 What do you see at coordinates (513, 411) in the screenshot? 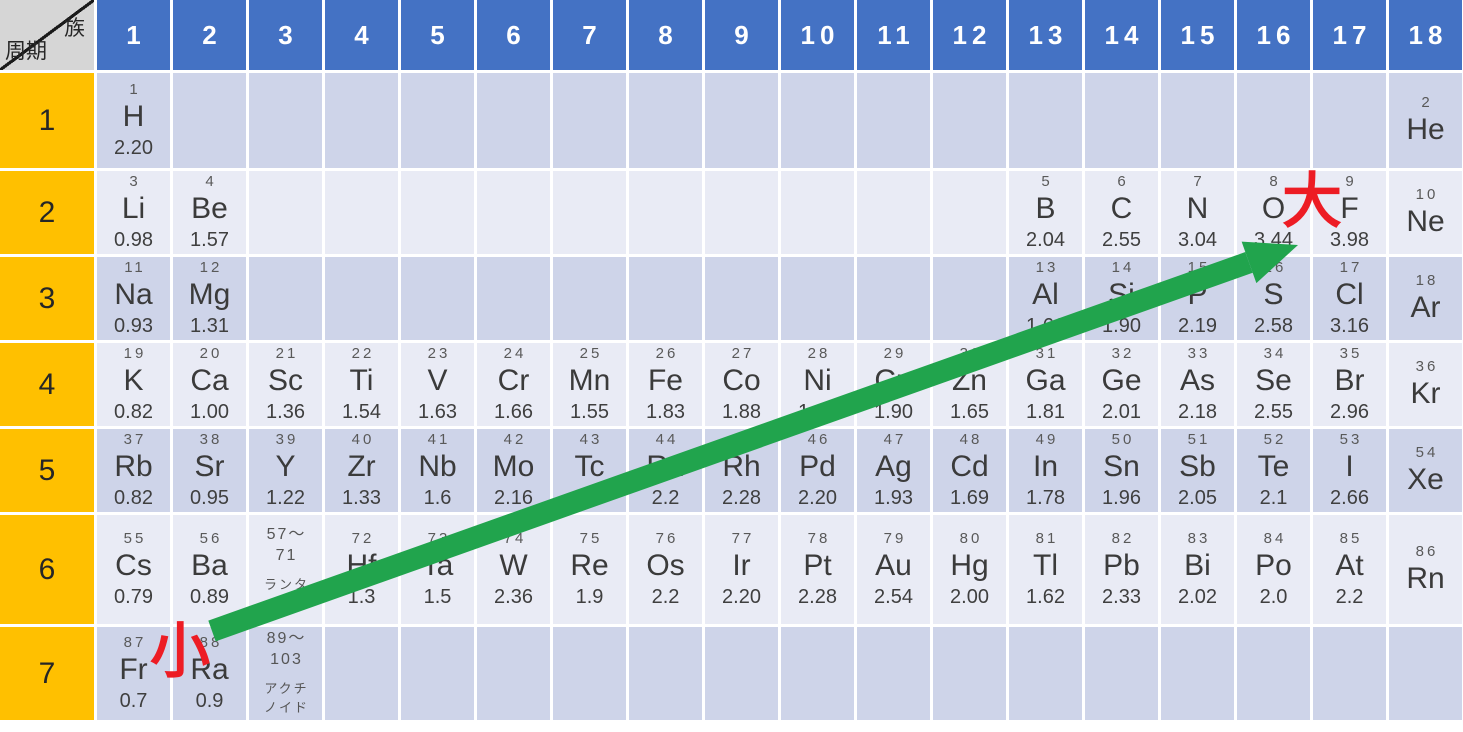
I see `electronegativity-value: 1.66` at bounding box center [513, 411].